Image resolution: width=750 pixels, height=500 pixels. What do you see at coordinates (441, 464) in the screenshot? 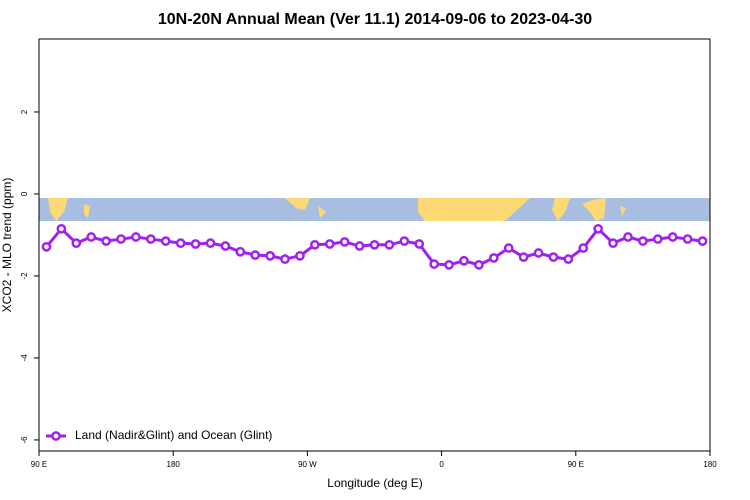
I see `x-tick-label: 0` at bounding box center [441, 464].